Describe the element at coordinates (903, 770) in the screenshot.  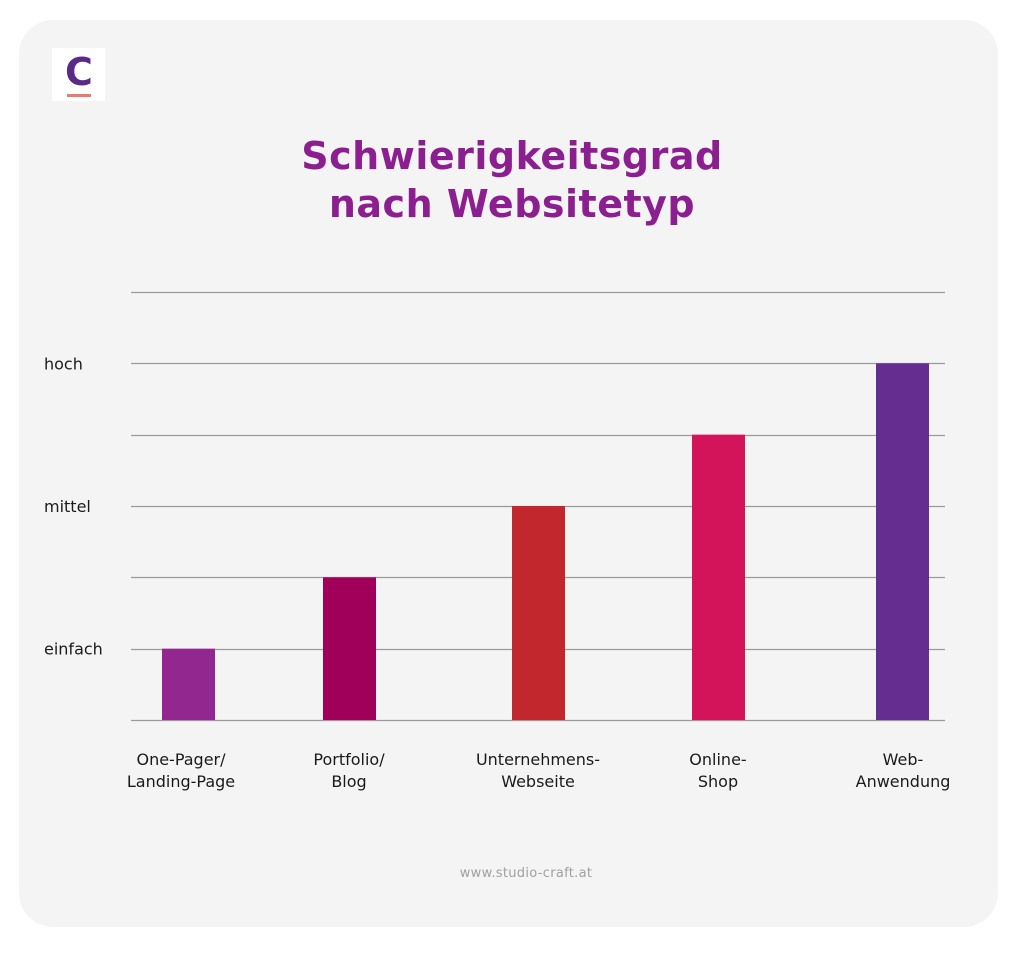
I see `x-tick-label-4: Web- Anwendung` at that location.